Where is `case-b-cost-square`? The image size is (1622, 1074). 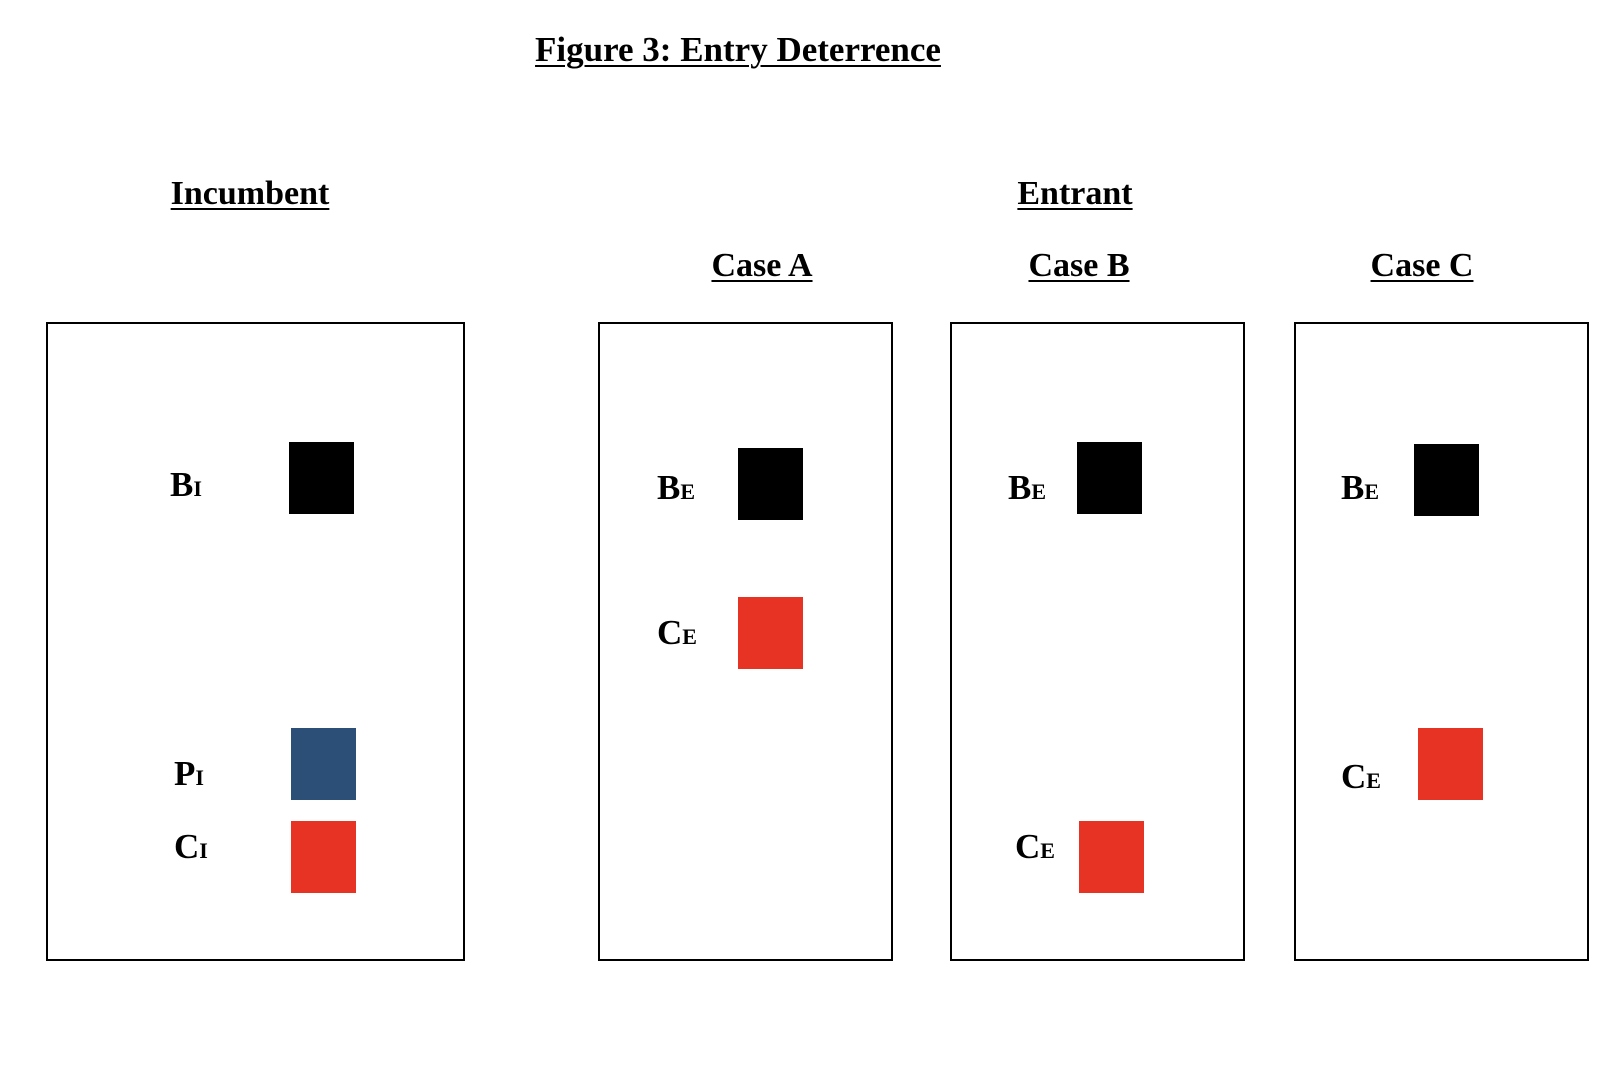
case-b-cost-square is located at coordinates (1111, 857).